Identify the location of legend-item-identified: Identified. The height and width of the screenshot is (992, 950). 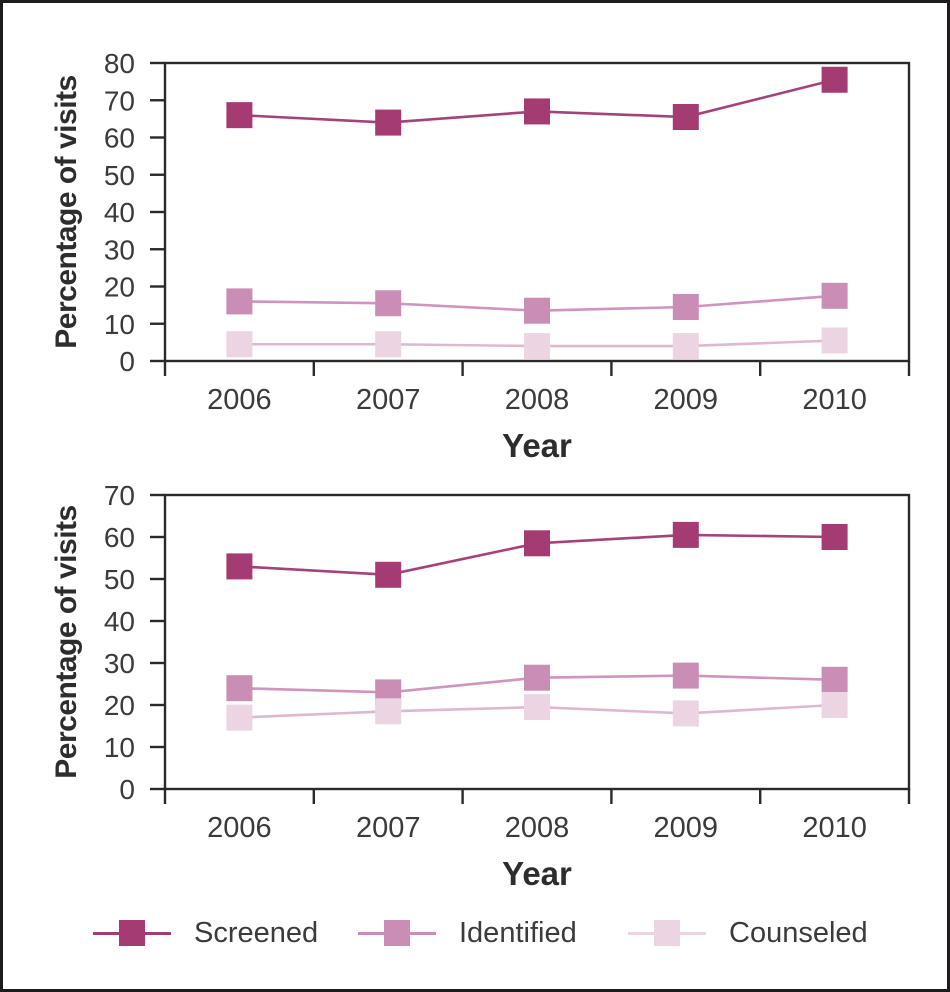
(467, 933).